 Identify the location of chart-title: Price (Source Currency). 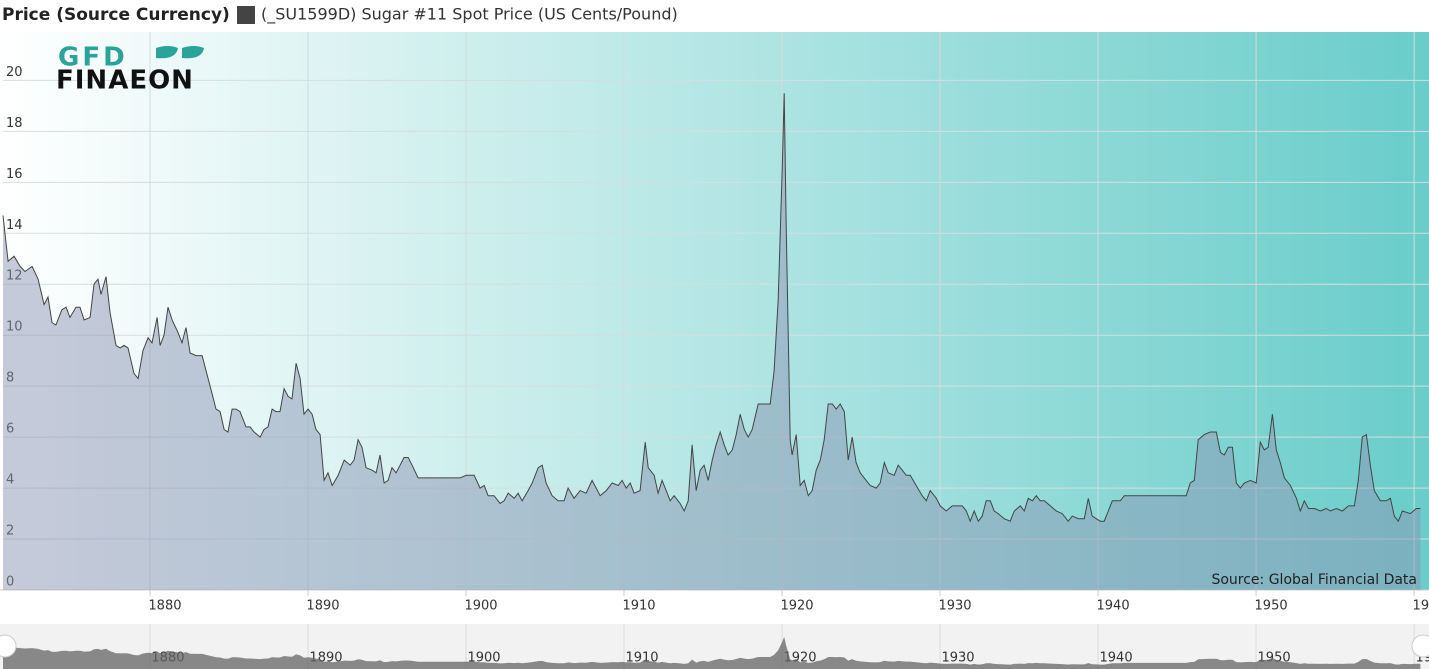
(116, 15).